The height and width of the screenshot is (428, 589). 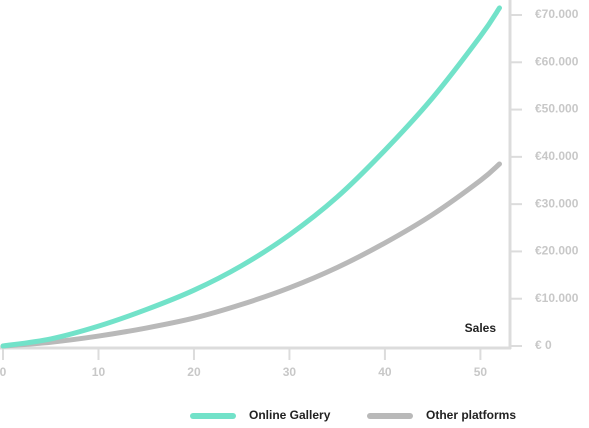 I want to click on x-tick-label: 50, so click(x=481, y=372).